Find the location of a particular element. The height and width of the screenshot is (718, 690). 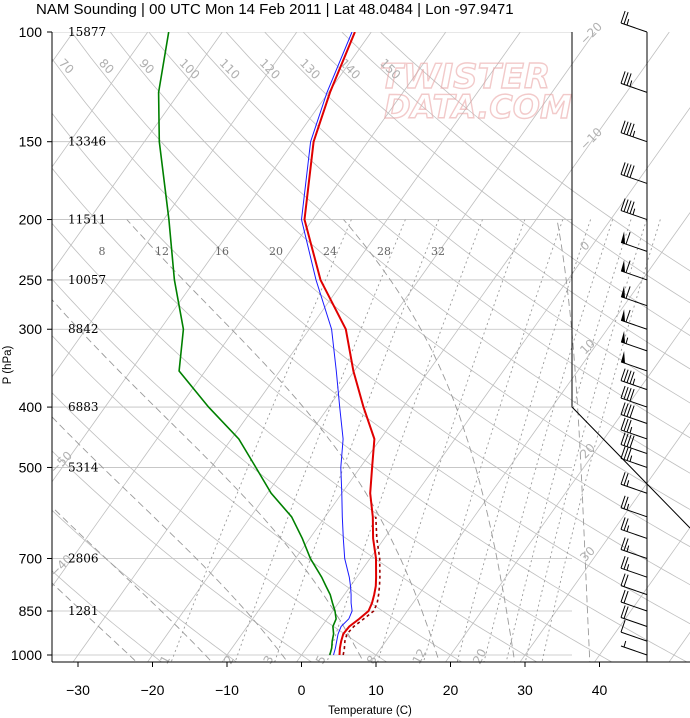

y-axis-label: P (hPa) is located at coordinates (8, 364).